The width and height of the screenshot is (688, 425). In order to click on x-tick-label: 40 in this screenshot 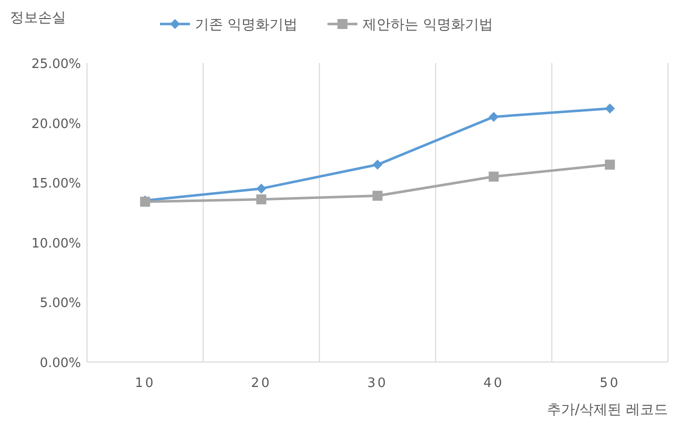, I will do `click(493, 383)`.